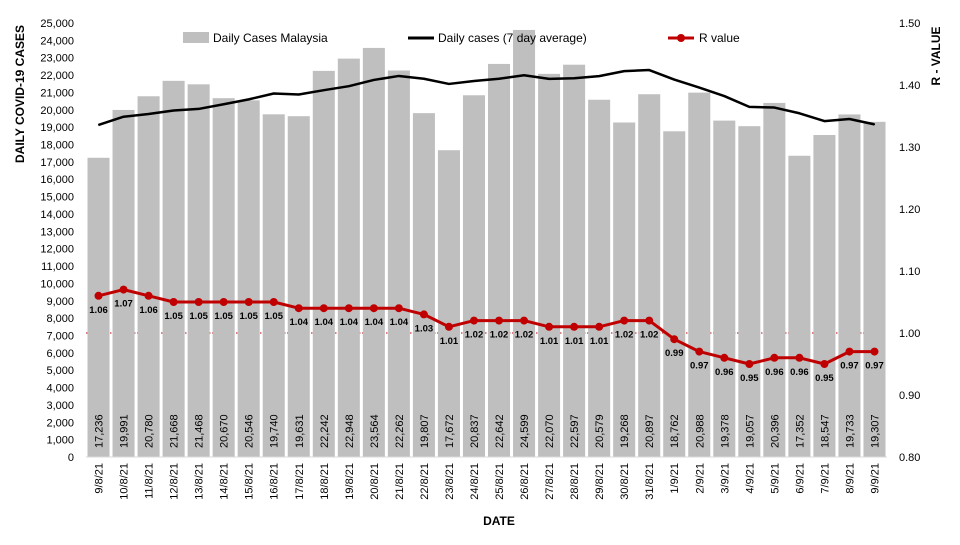 Image resolution: width=960 pixels, height=545 pixels. Describe the element at coordinates (849, 366) in the screenshot. I see `r-value-label: 0.97` at that location.